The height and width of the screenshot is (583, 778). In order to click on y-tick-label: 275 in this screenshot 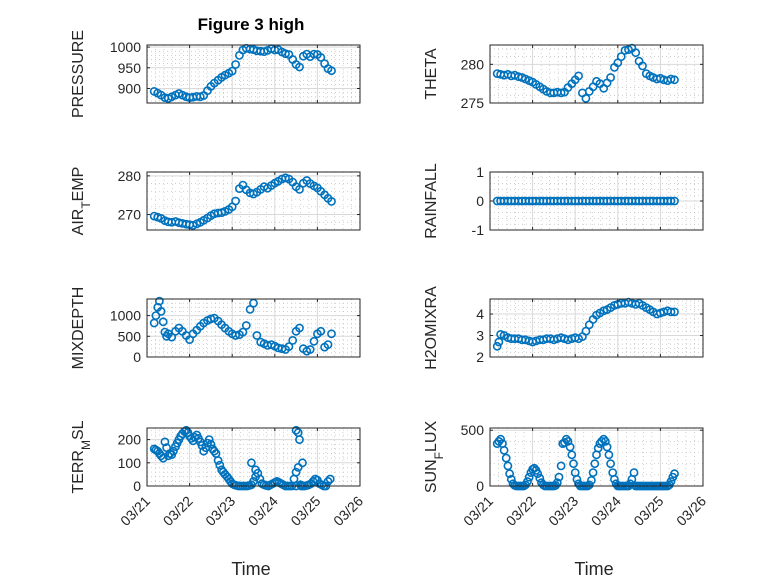, I will do `click(473, 103)`.